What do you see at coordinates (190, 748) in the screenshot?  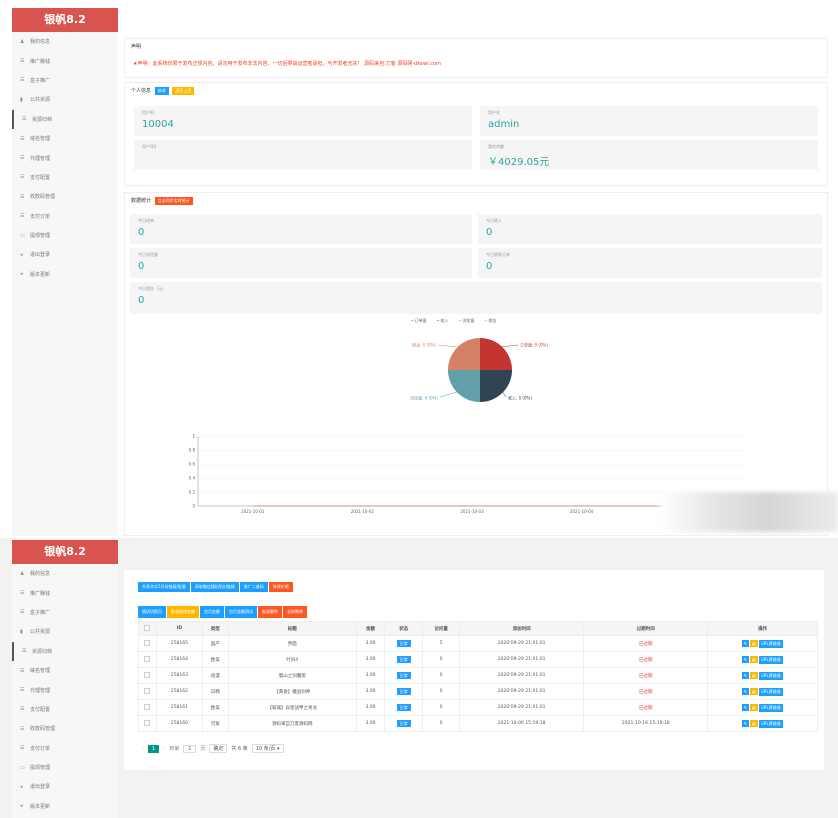 I see `page-input: 1` at bounding box center [190, 748].